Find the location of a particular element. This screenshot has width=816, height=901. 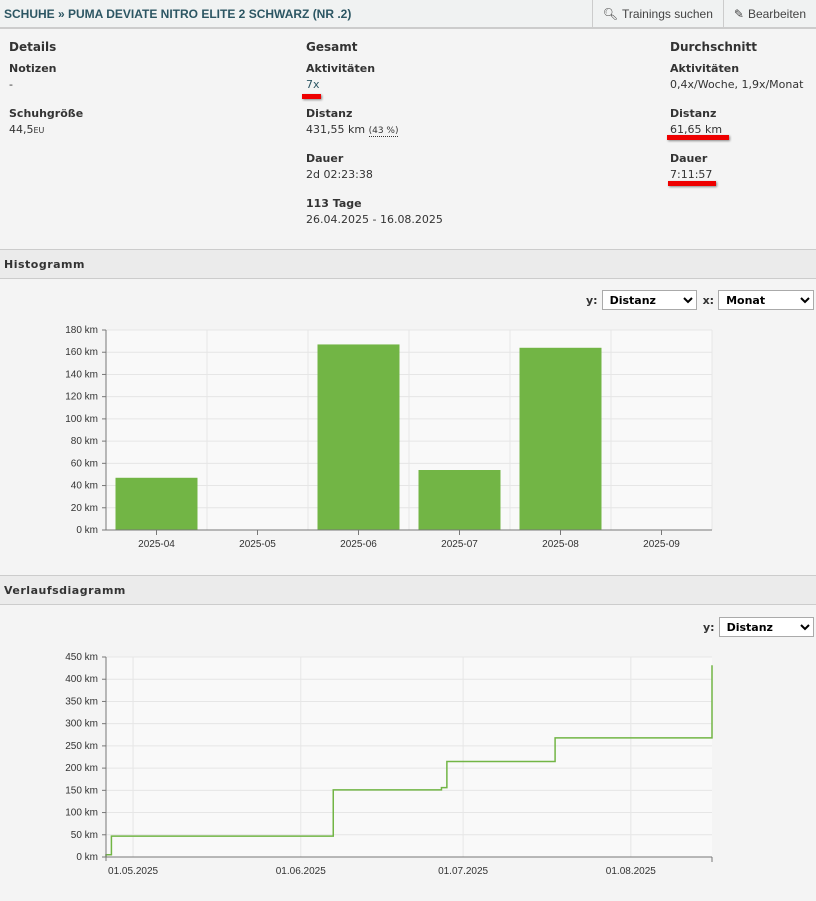

notes-label: Notizen is located at coordinates (33, 68).